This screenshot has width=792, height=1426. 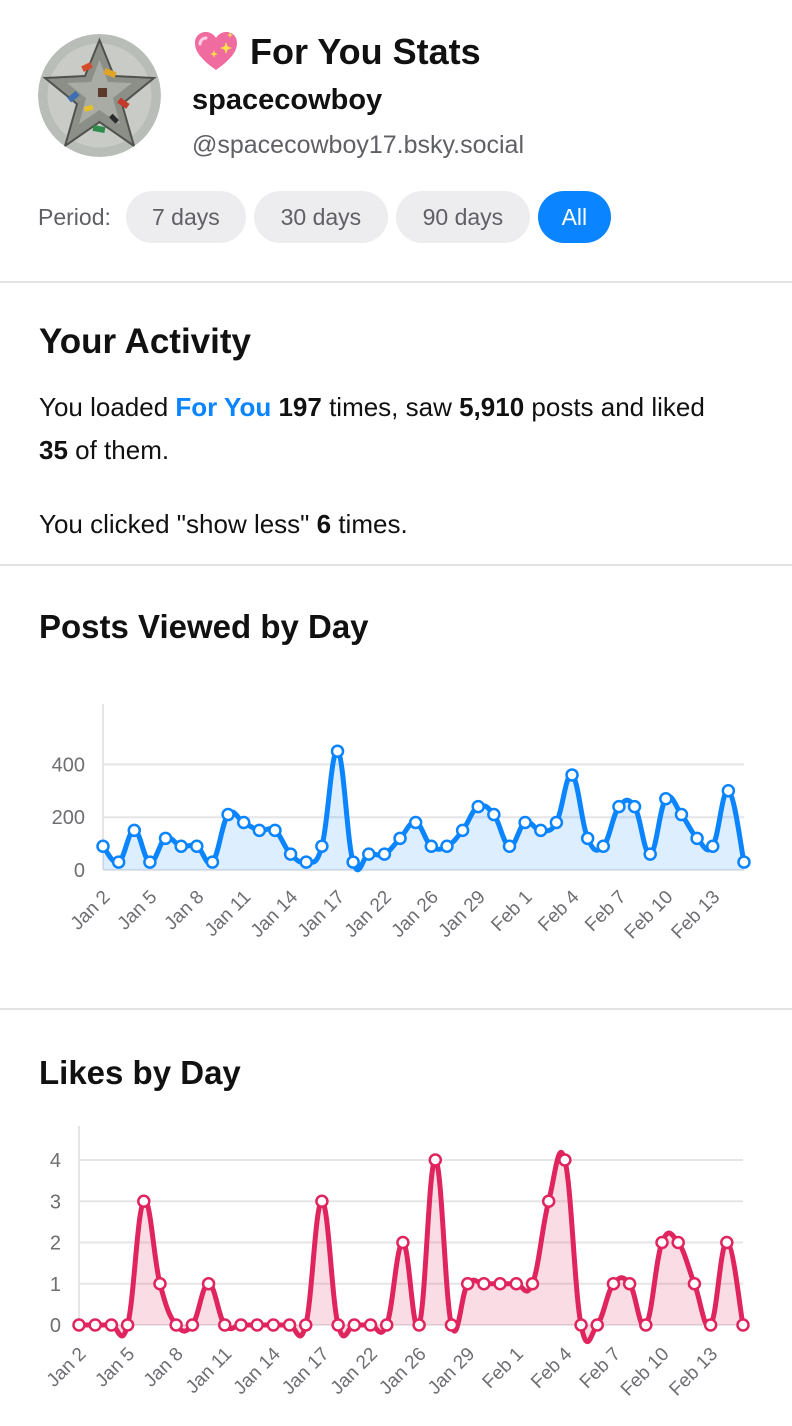 I want to click on x-tick-label: Jan 8, so click(x=164, y=1368).